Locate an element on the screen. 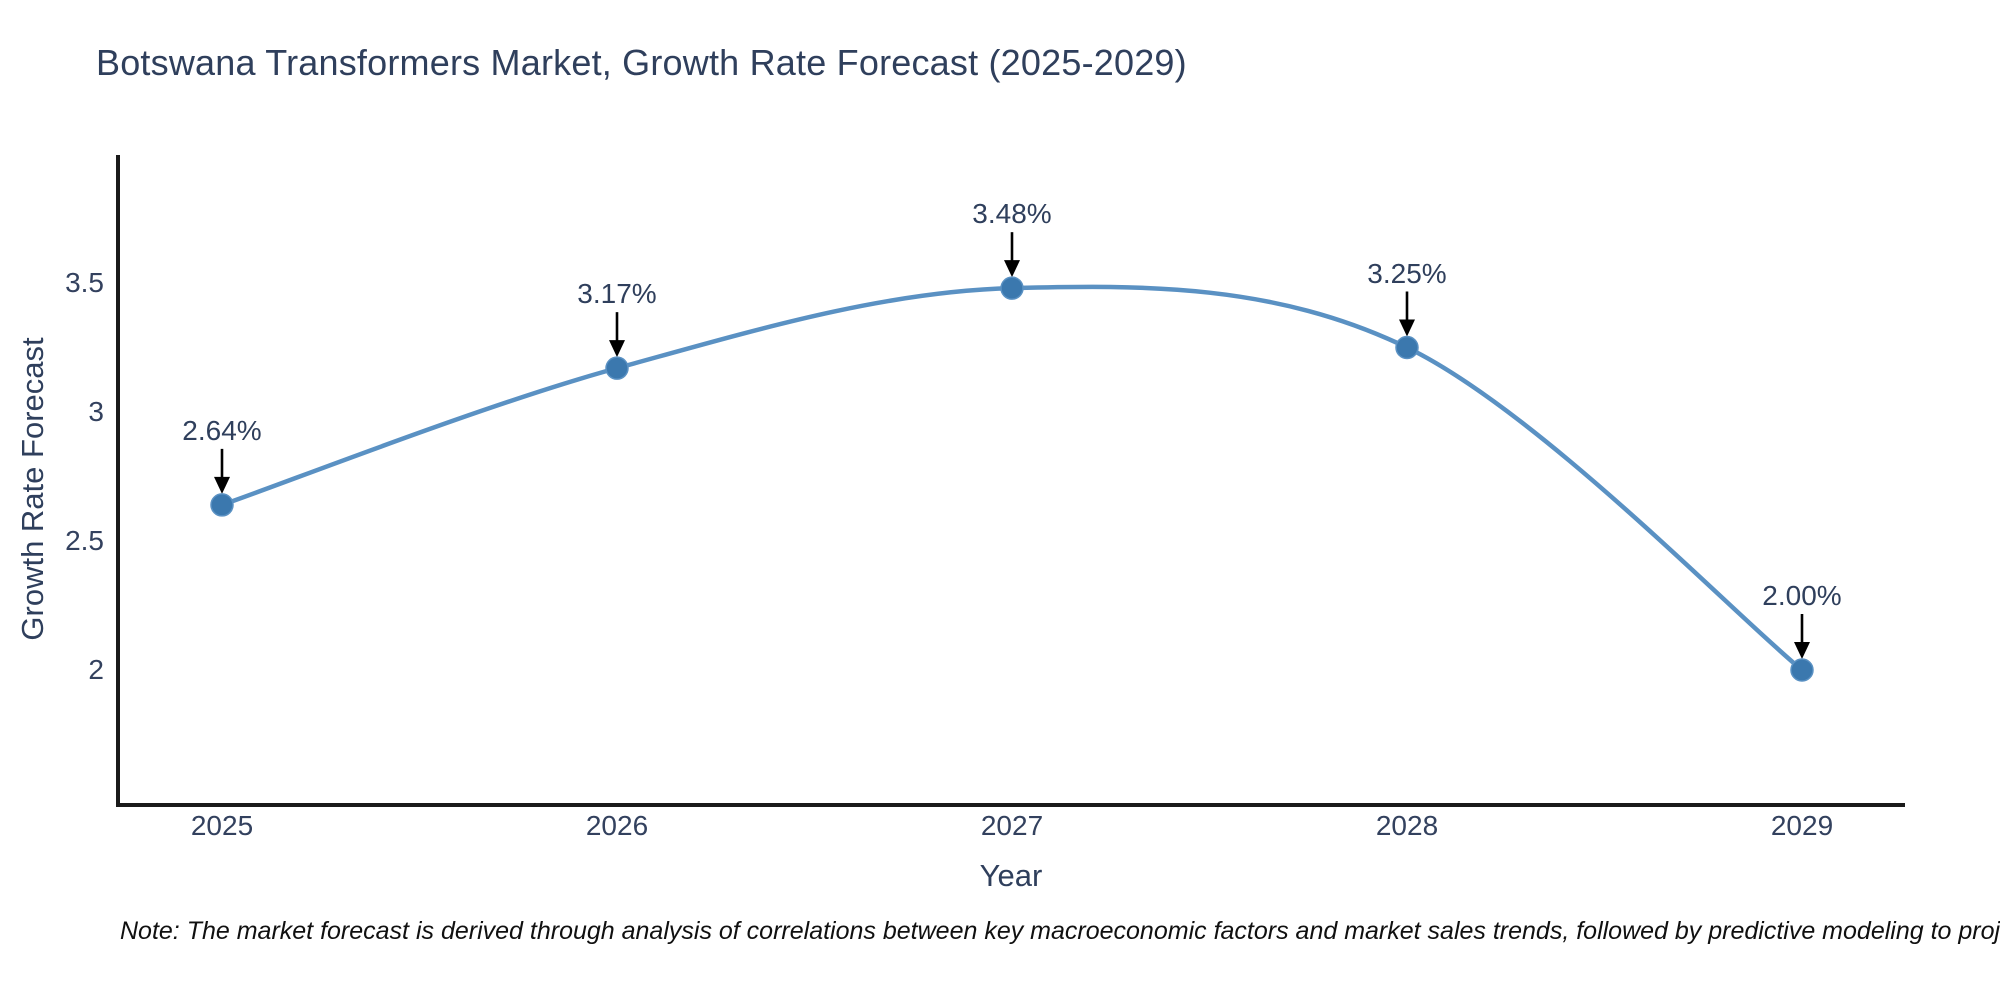 The width and height of the screenshot is (2000, 1000). y-tick-label: 3 is located at coordinates (96, 411).